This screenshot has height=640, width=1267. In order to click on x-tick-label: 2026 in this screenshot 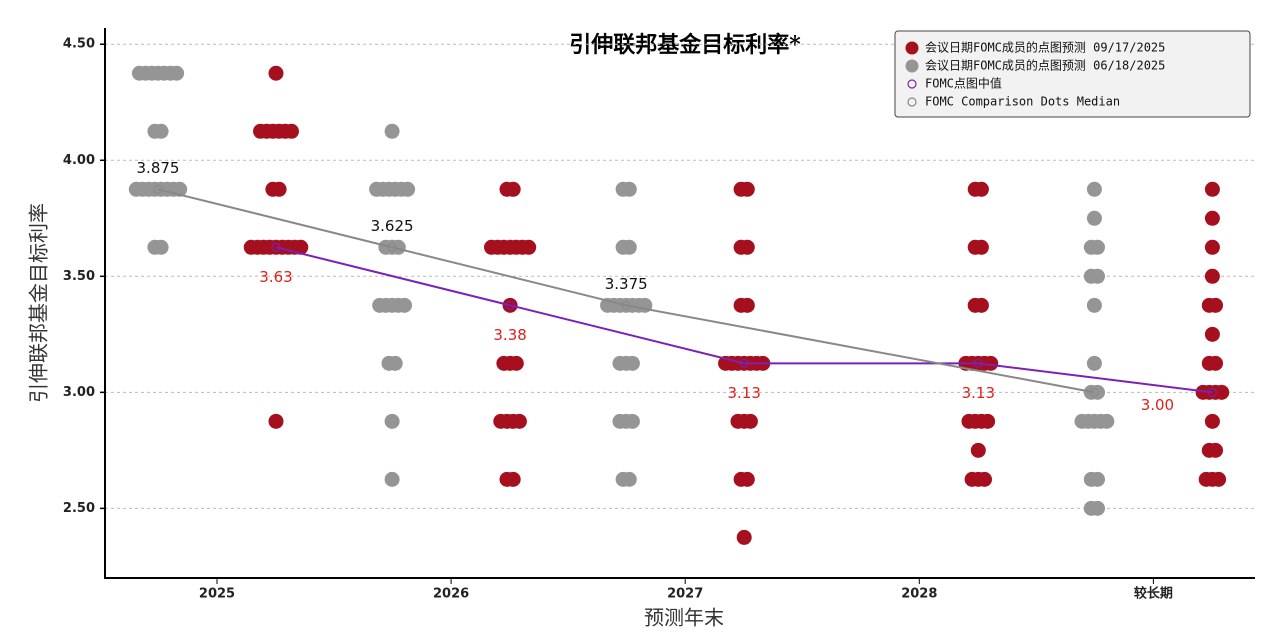, I will do `click(451, 594)`.